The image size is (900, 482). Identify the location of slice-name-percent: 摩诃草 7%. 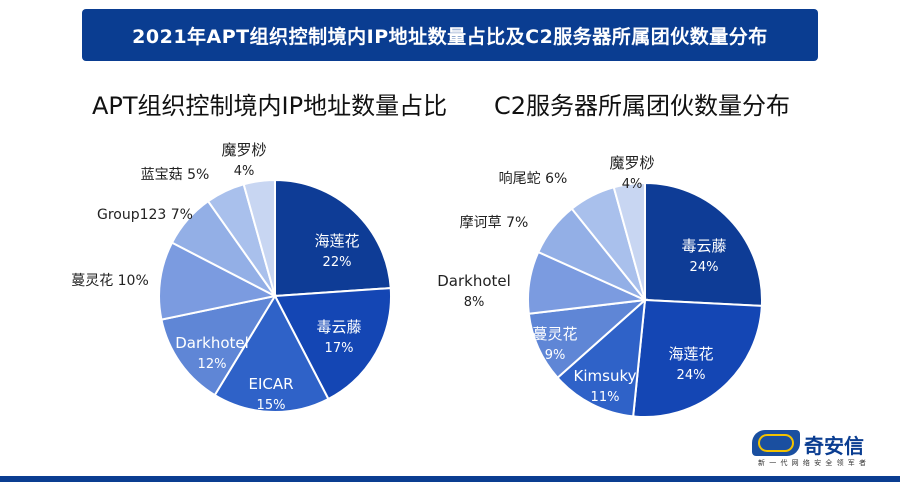
(494, 222).